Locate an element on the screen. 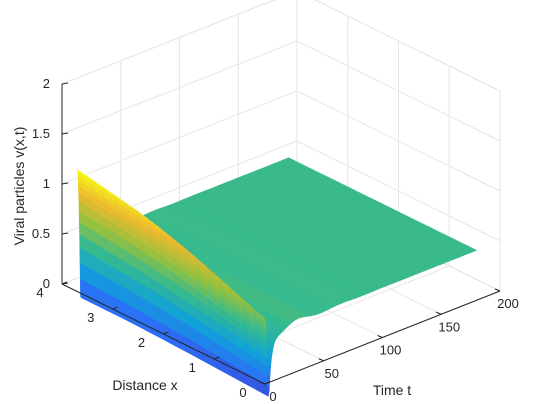 The height and width of the screenshot is (404, 550). z-tick-label: 2 is located at coordinates (46, 83).